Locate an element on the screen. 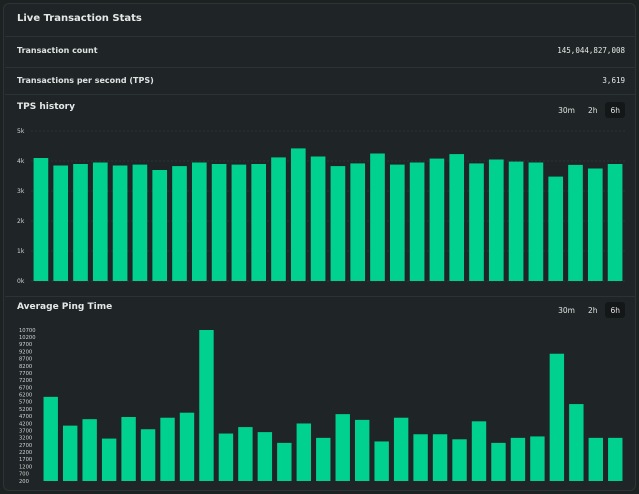 This screenshot has width=639, height=494. ping-y-tick-label: 7200 is located at coordinates (25, 381).